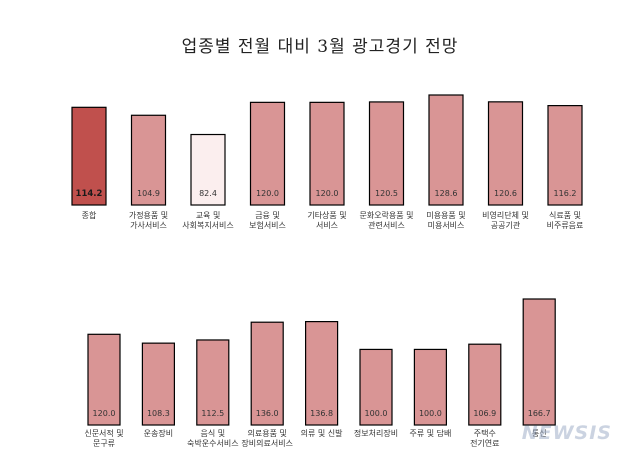 This screenshot has height=460, width=640. What do you see at coordinates (376, 433) in the screenshot?
I see `category-label: 정보처리장비` at bounding box center [376, 433].